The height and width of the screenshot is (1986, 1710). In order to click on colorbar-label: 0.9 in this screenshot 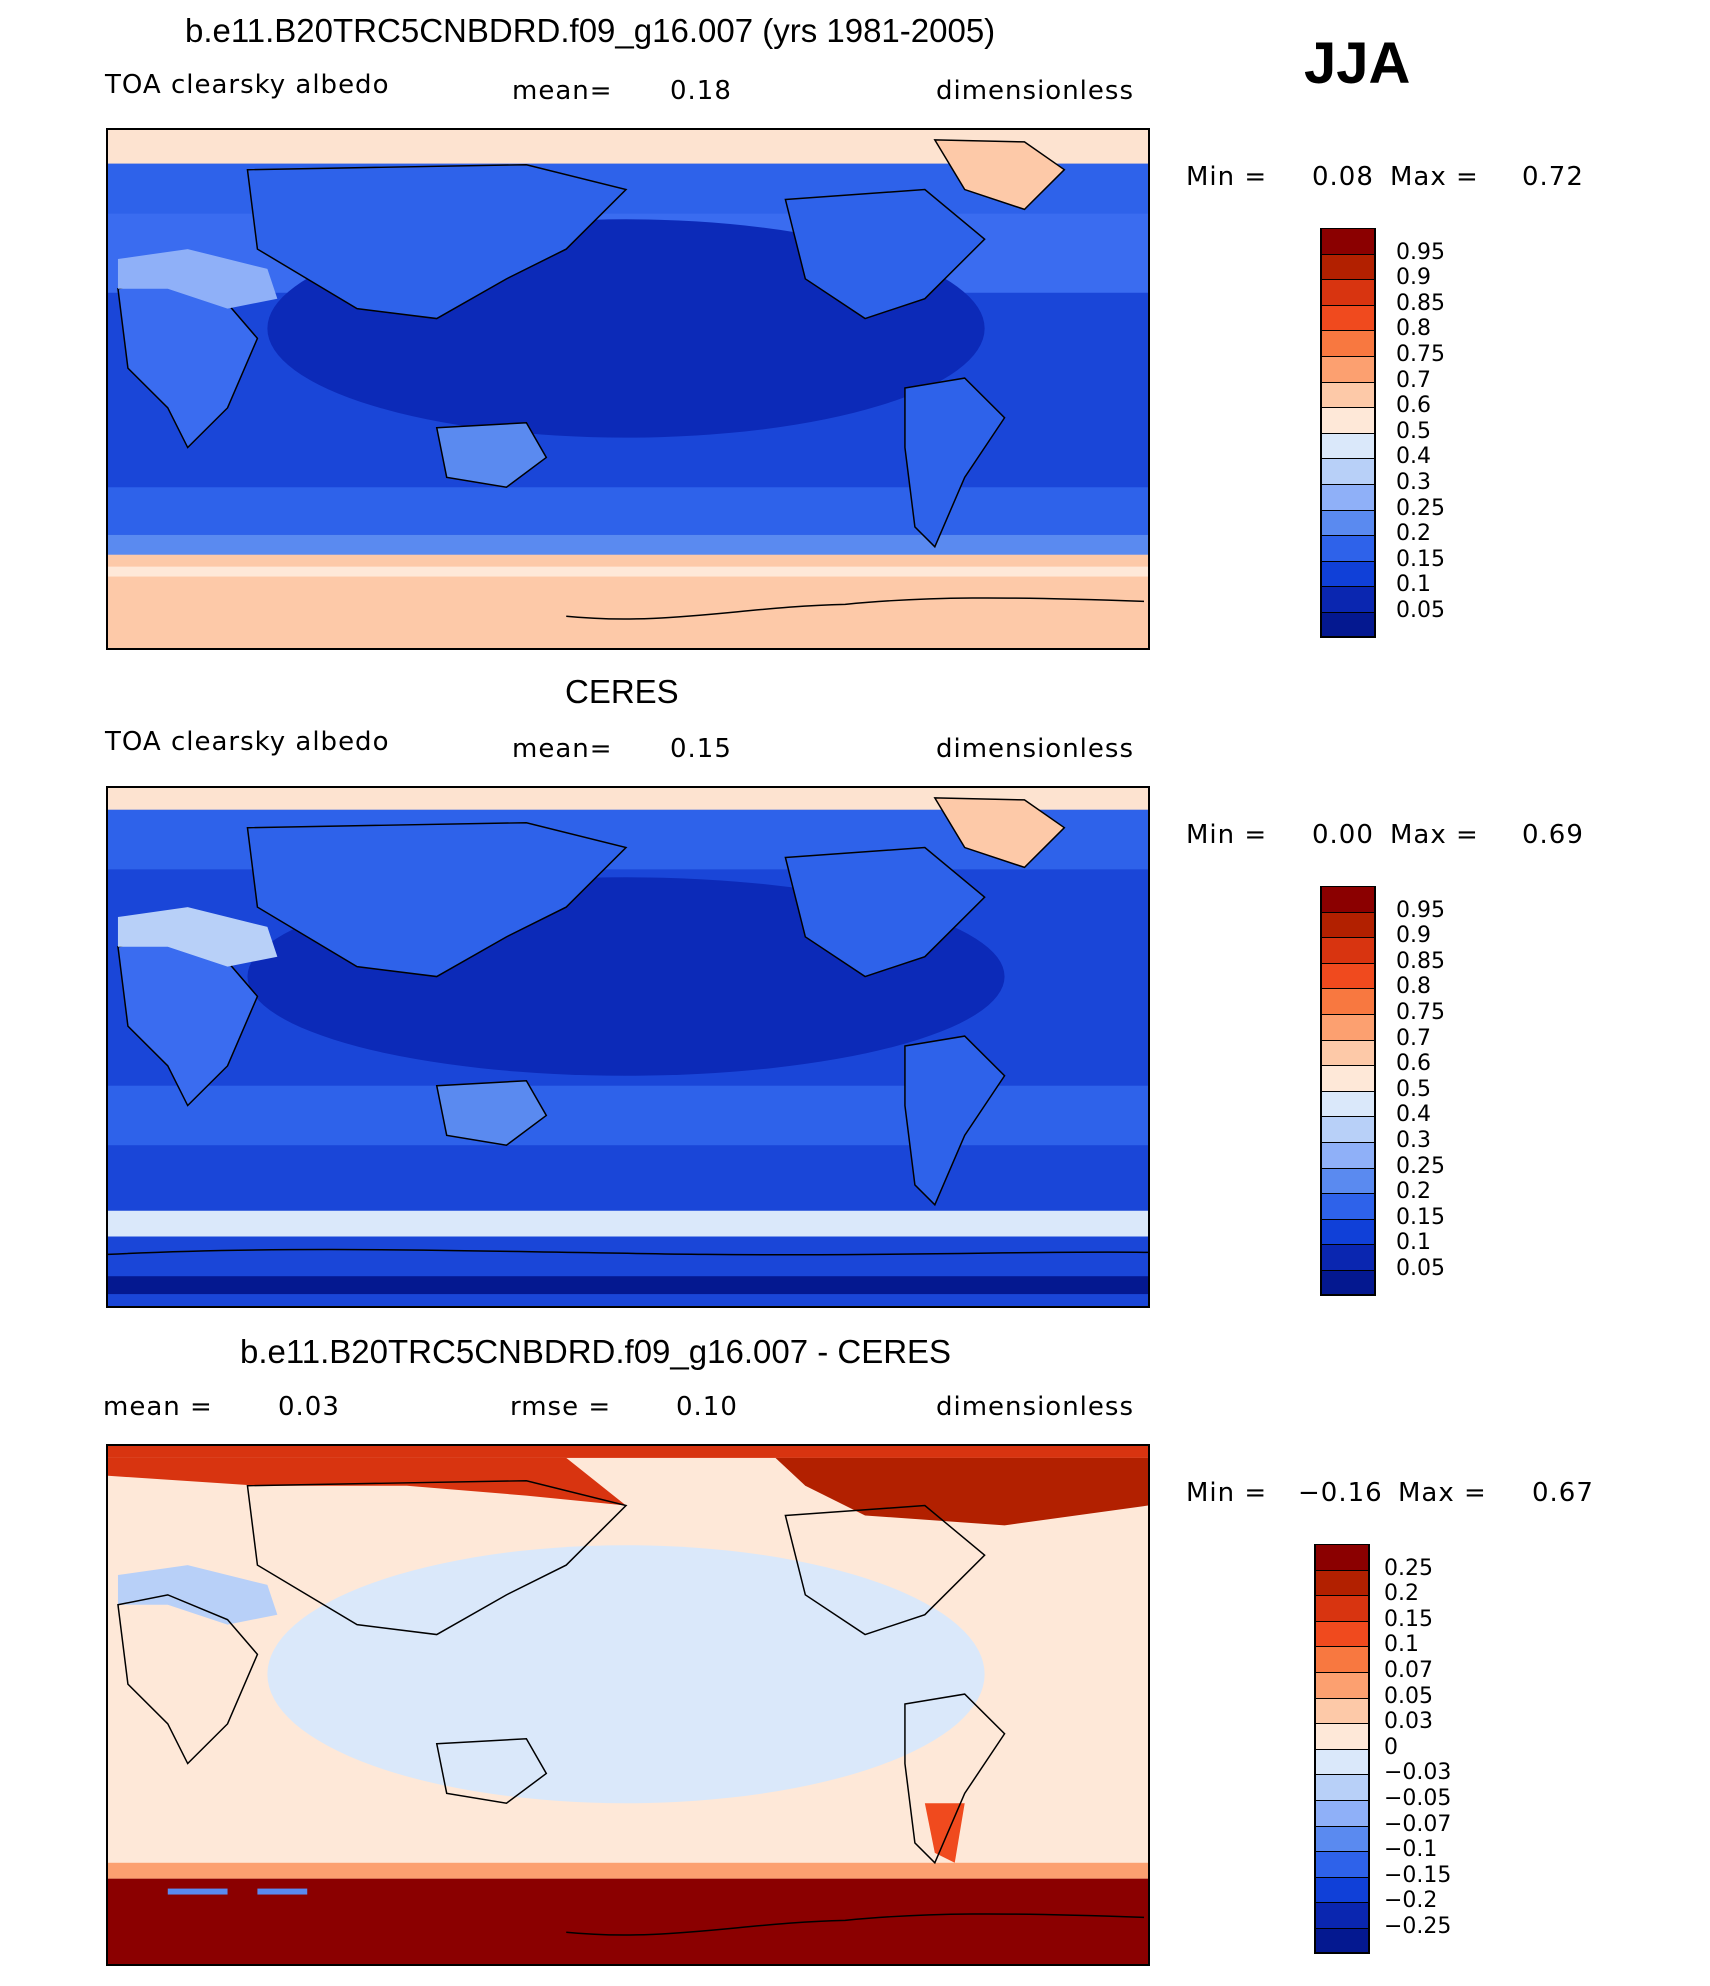, I will do `click(1413, 278)`.